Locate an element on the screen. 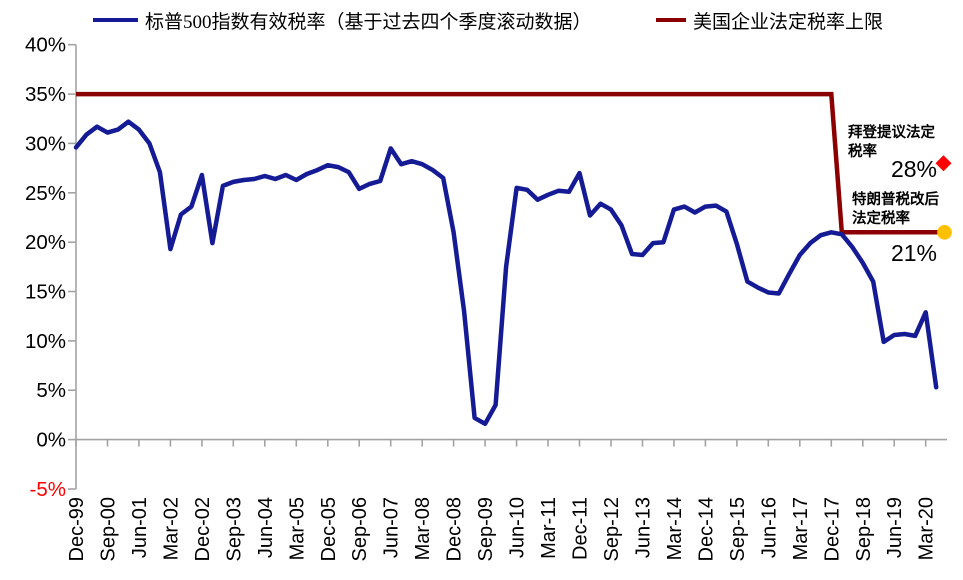 This screenshot has height=580, width=963. y-axis-label: 30% is located at coordinates (45, 143).